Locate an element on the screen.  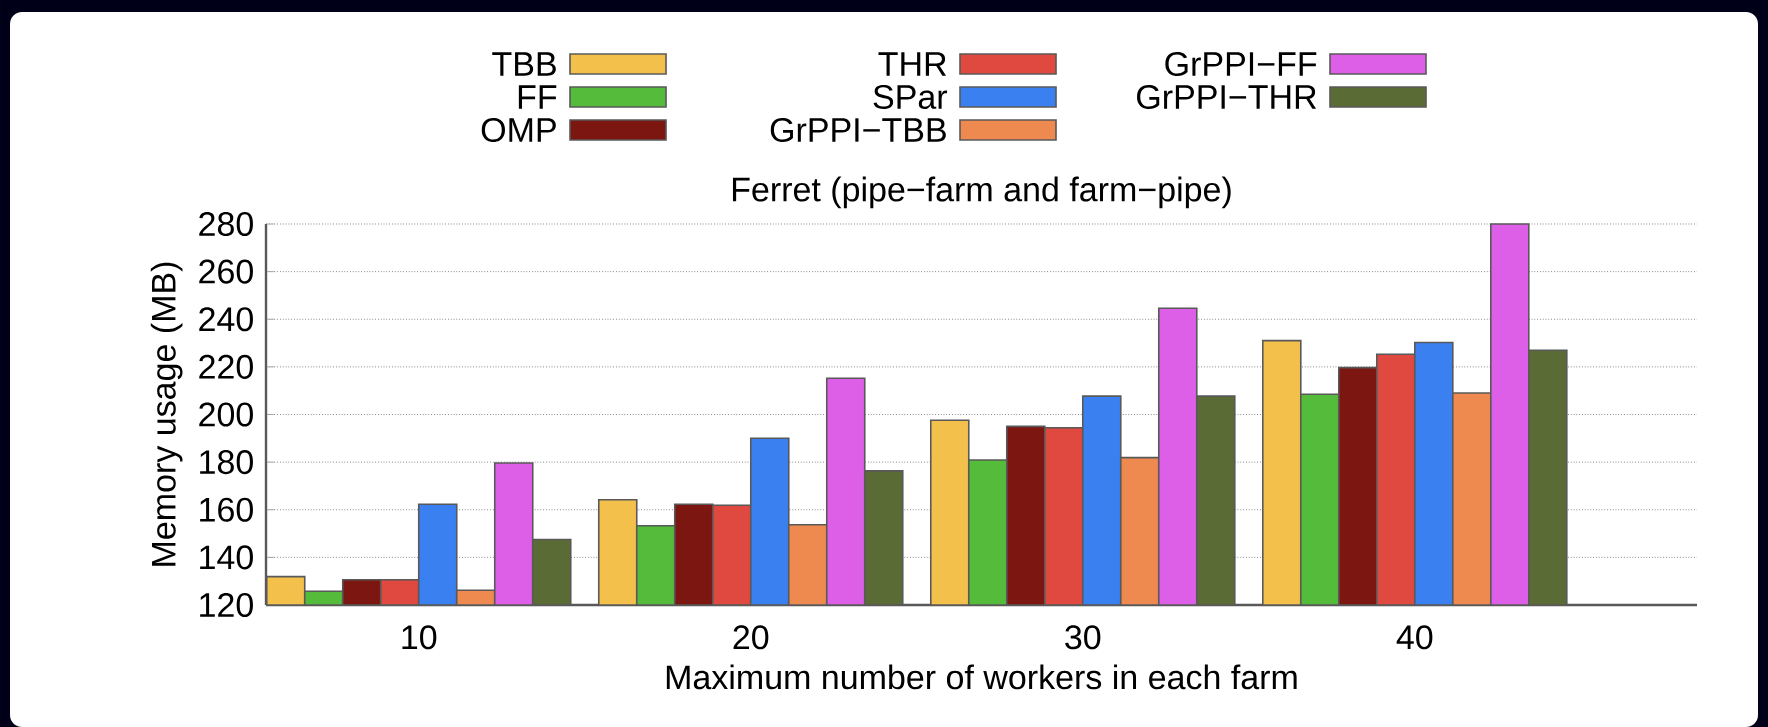
legend-label: TBB is located at coordinates (524, 64).